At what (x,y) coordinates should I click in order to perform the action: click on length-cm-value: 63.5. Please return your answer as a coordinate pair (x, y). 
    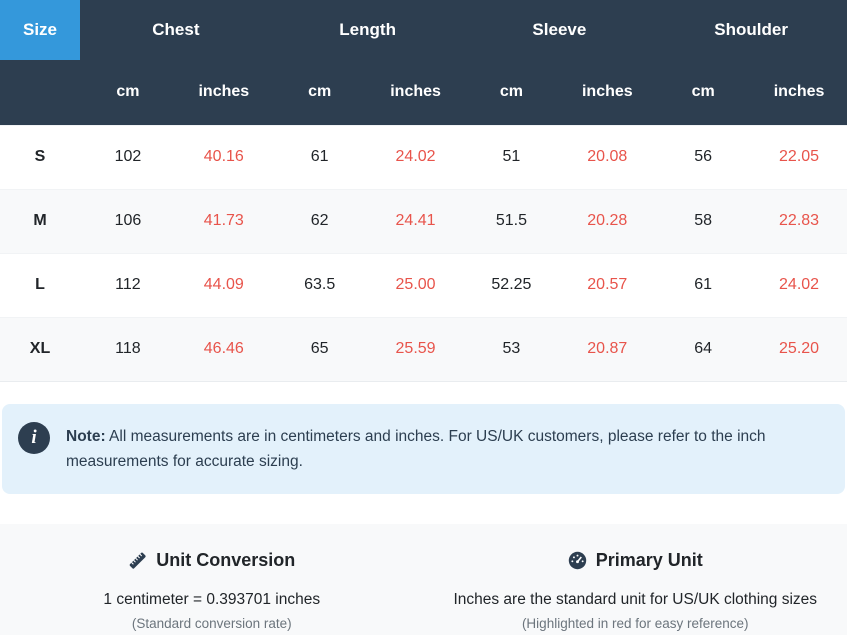
    Looking at the image, I should click on (320, 284).